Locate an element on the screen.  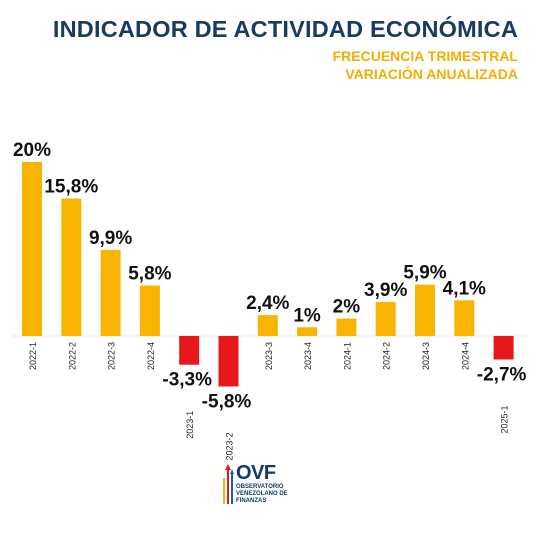
category-label-2024-2: 2024-2 is located at coordinates (387, 356).